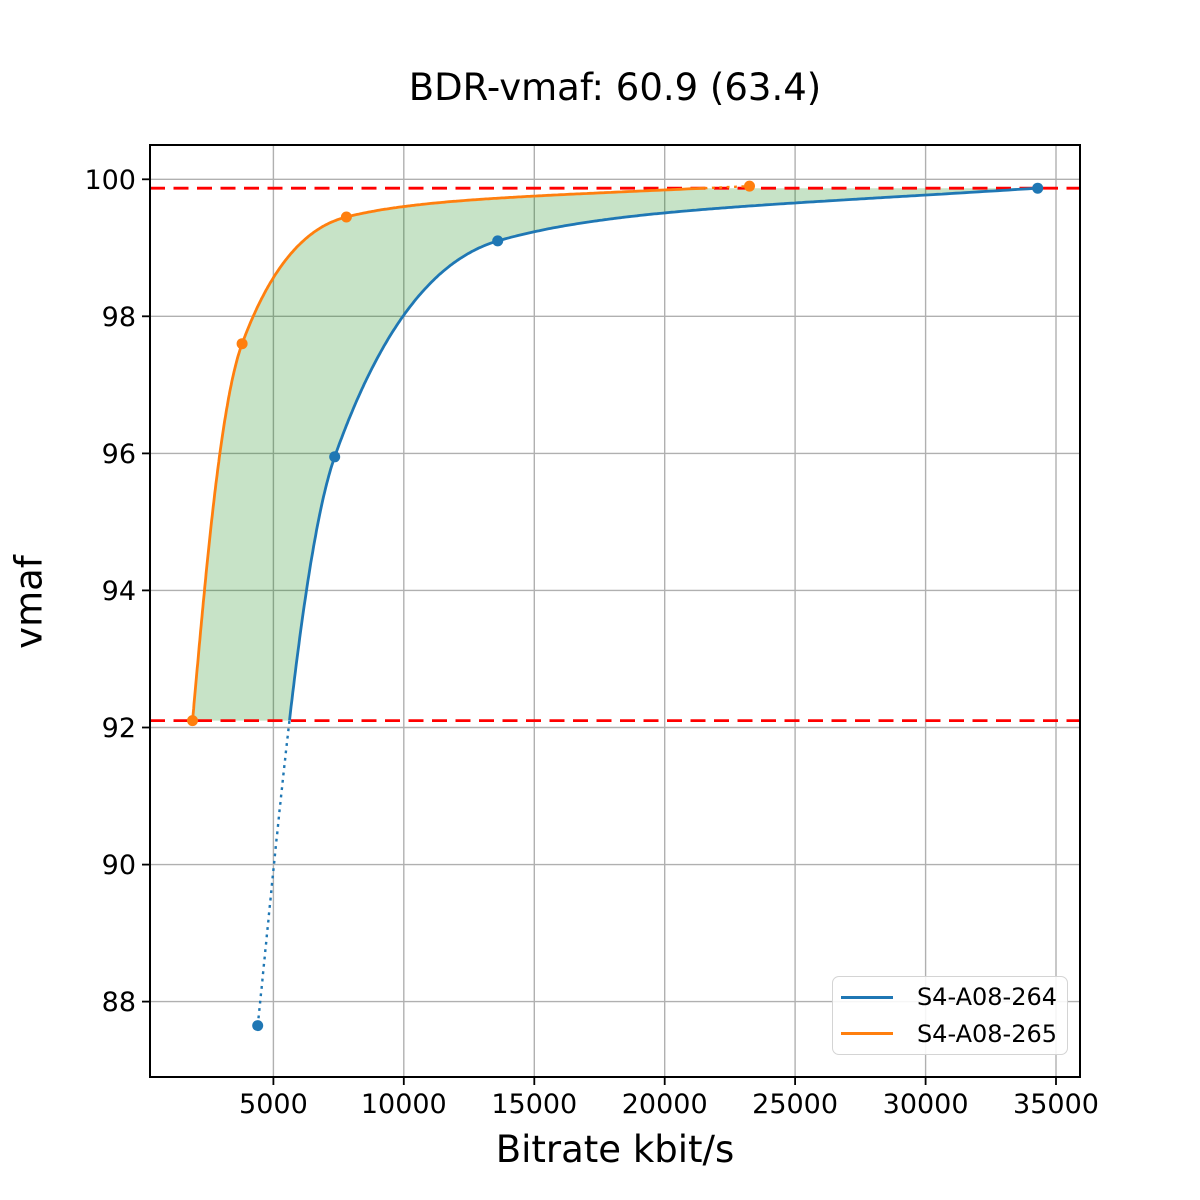  What do you see at coordinates (119, 317) in the screenshot?
I see `y-tick-label: 98` at bounding box center [119, 317].